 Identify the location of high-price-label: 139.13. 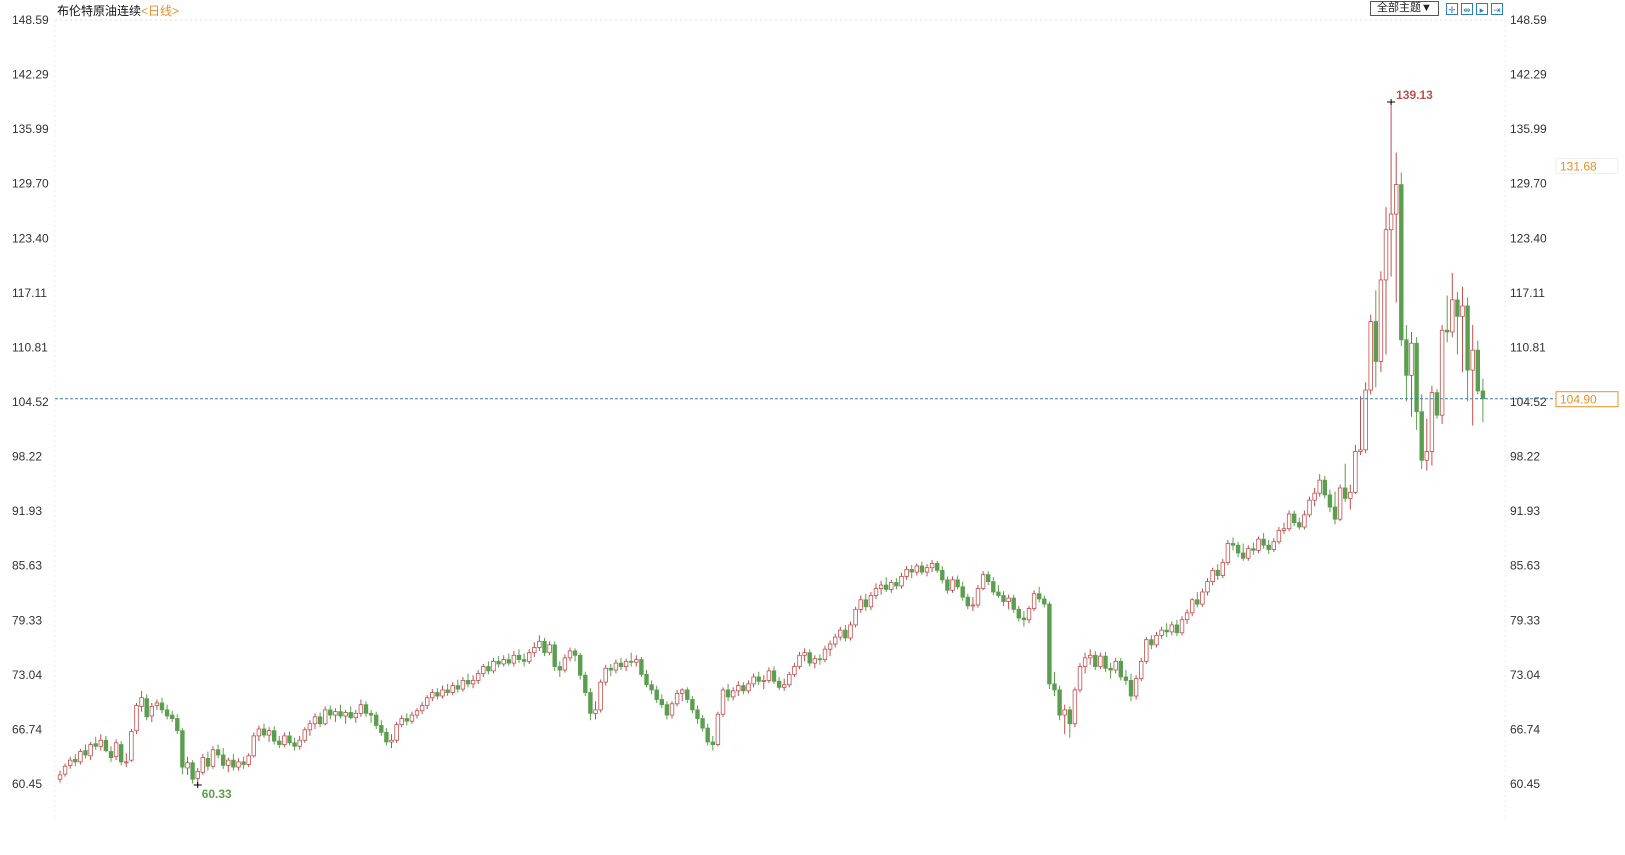
(1414, 95).